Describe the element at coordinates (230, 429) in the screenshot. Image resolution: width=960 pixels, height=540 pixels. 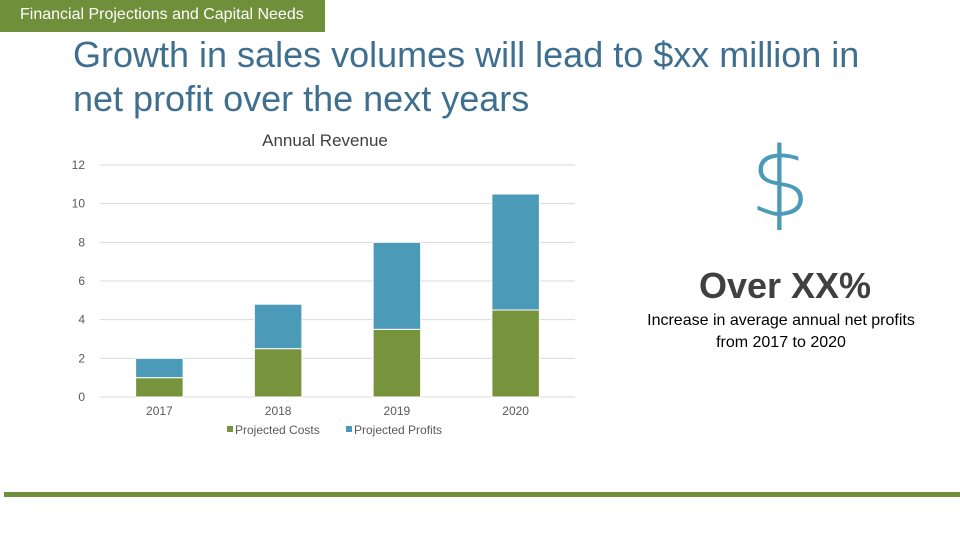
I see `legend-swatch-costs` at that location.